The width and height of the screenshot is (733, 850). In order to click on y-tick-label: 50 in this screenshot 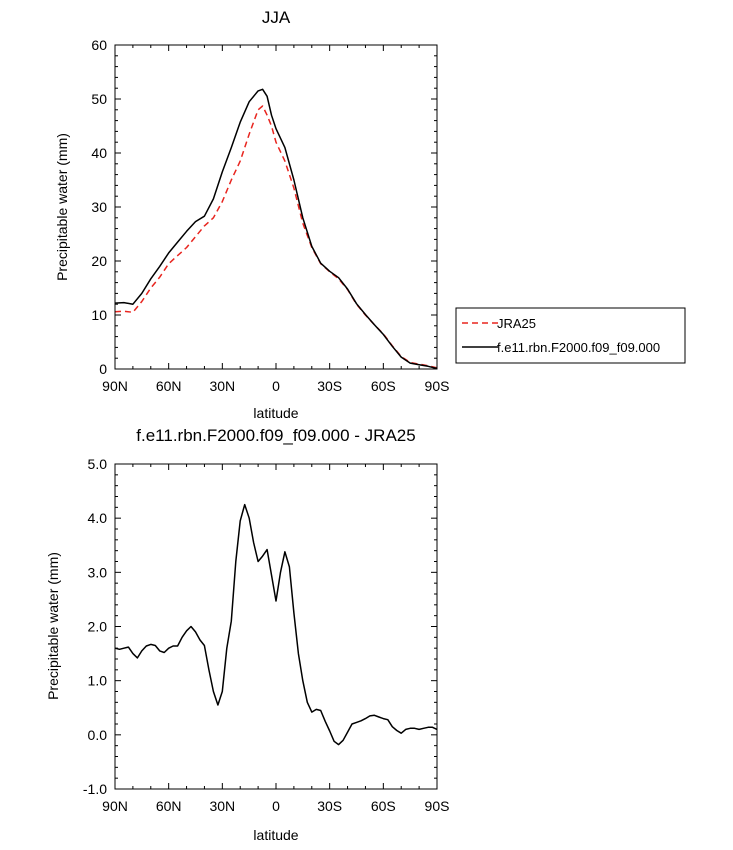, I will do `click(99, 99)`.